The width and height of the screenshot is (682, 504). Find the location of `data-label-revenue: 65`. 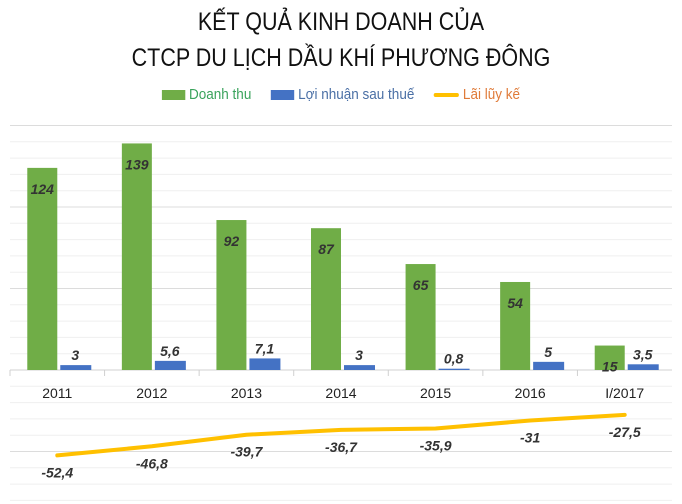

data-label-revenue: 65 is located at coordinates (421, 285).